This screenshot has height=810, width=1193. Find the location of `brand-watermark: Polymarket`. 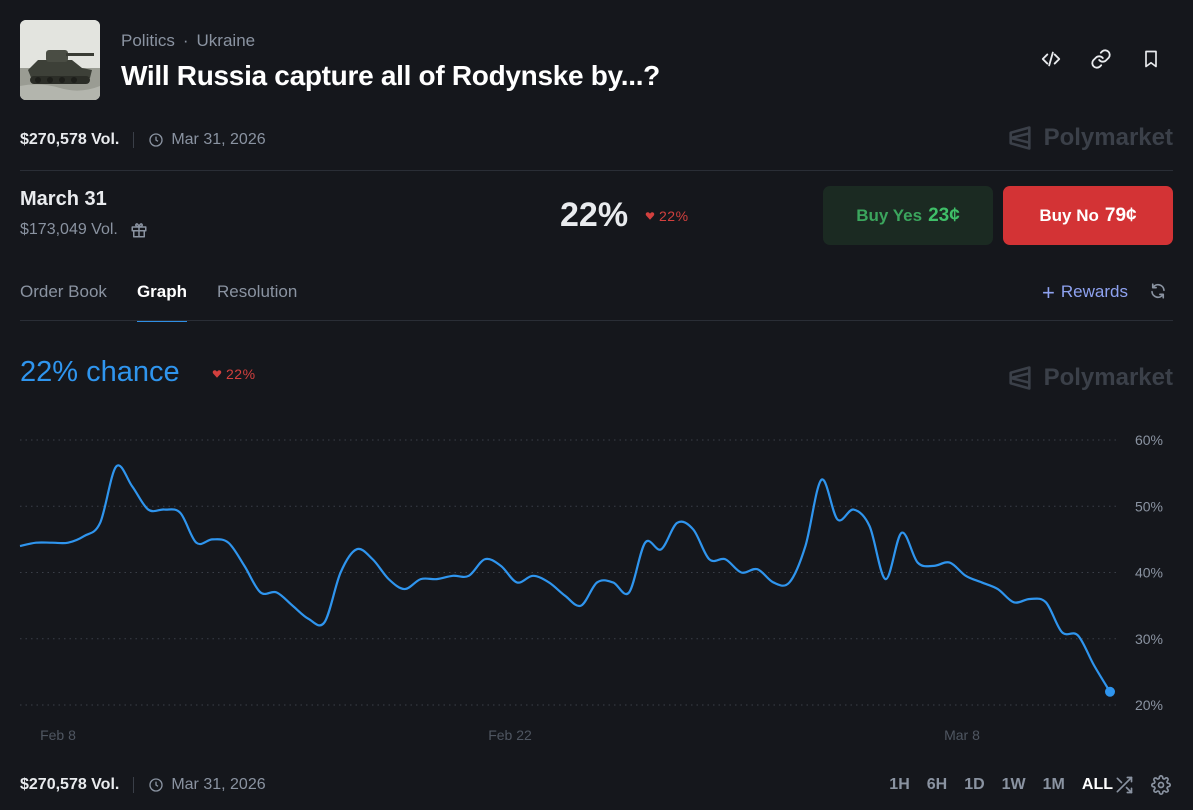

brand-watermark: Polymarket is located at coordinates (1089, 138).